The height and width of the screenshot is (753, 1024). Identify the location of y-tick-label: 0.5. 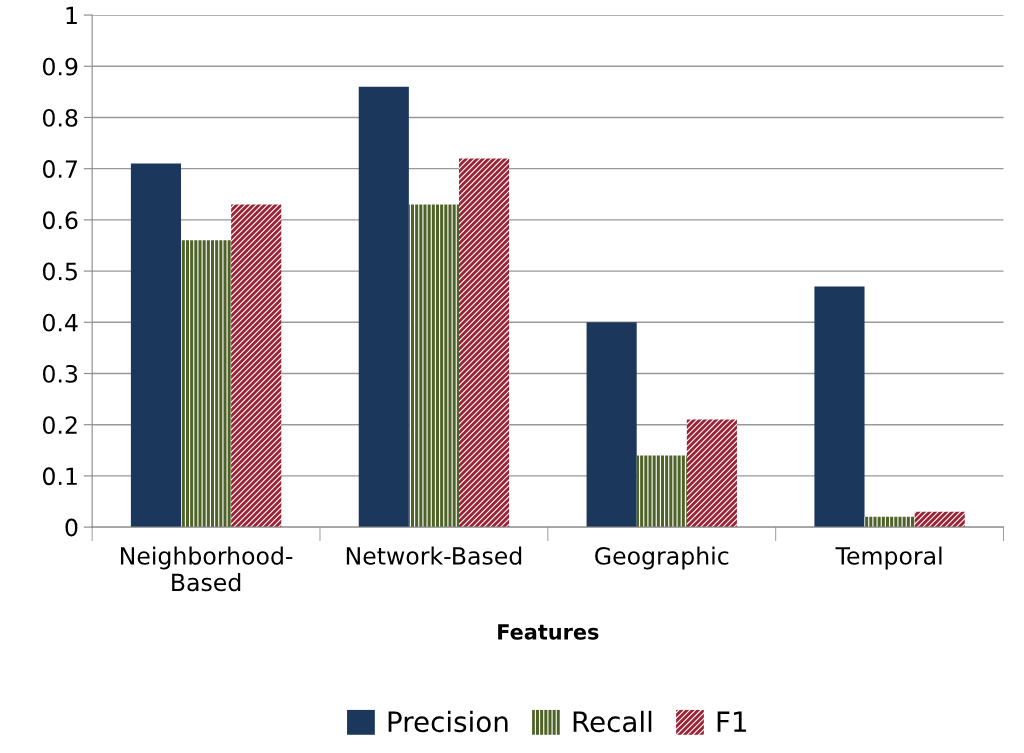
(59, 271).